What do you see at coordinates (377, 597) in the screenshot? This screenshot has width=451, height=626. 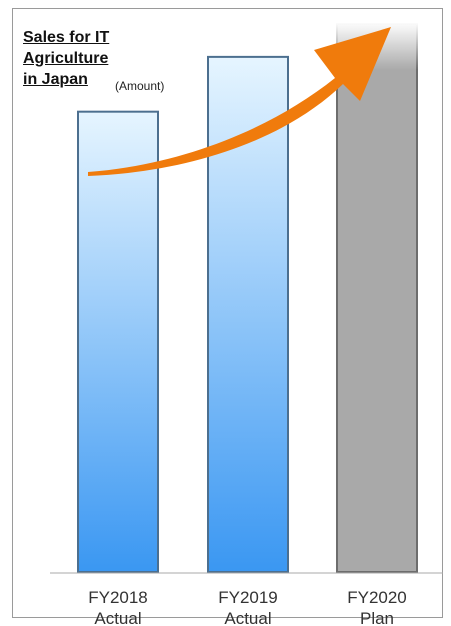 I see `x-tick-label: FY2020` at bounding box center [377, 597].